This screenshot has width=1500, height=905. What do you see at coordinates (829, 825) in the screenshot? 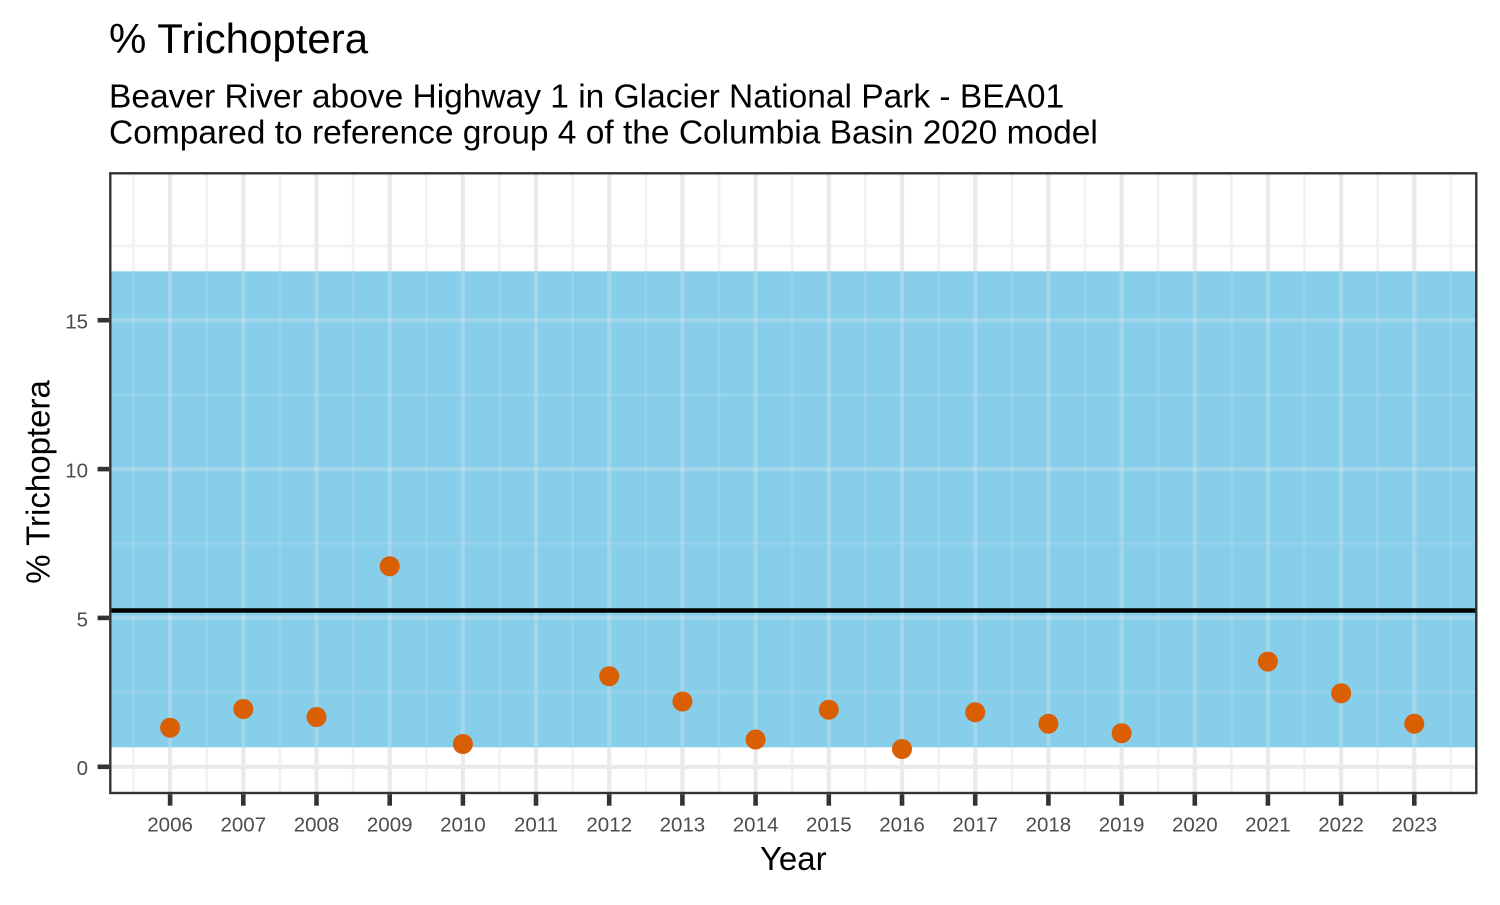
I see `svg-text: 2015` at bounding box center [829, 825].